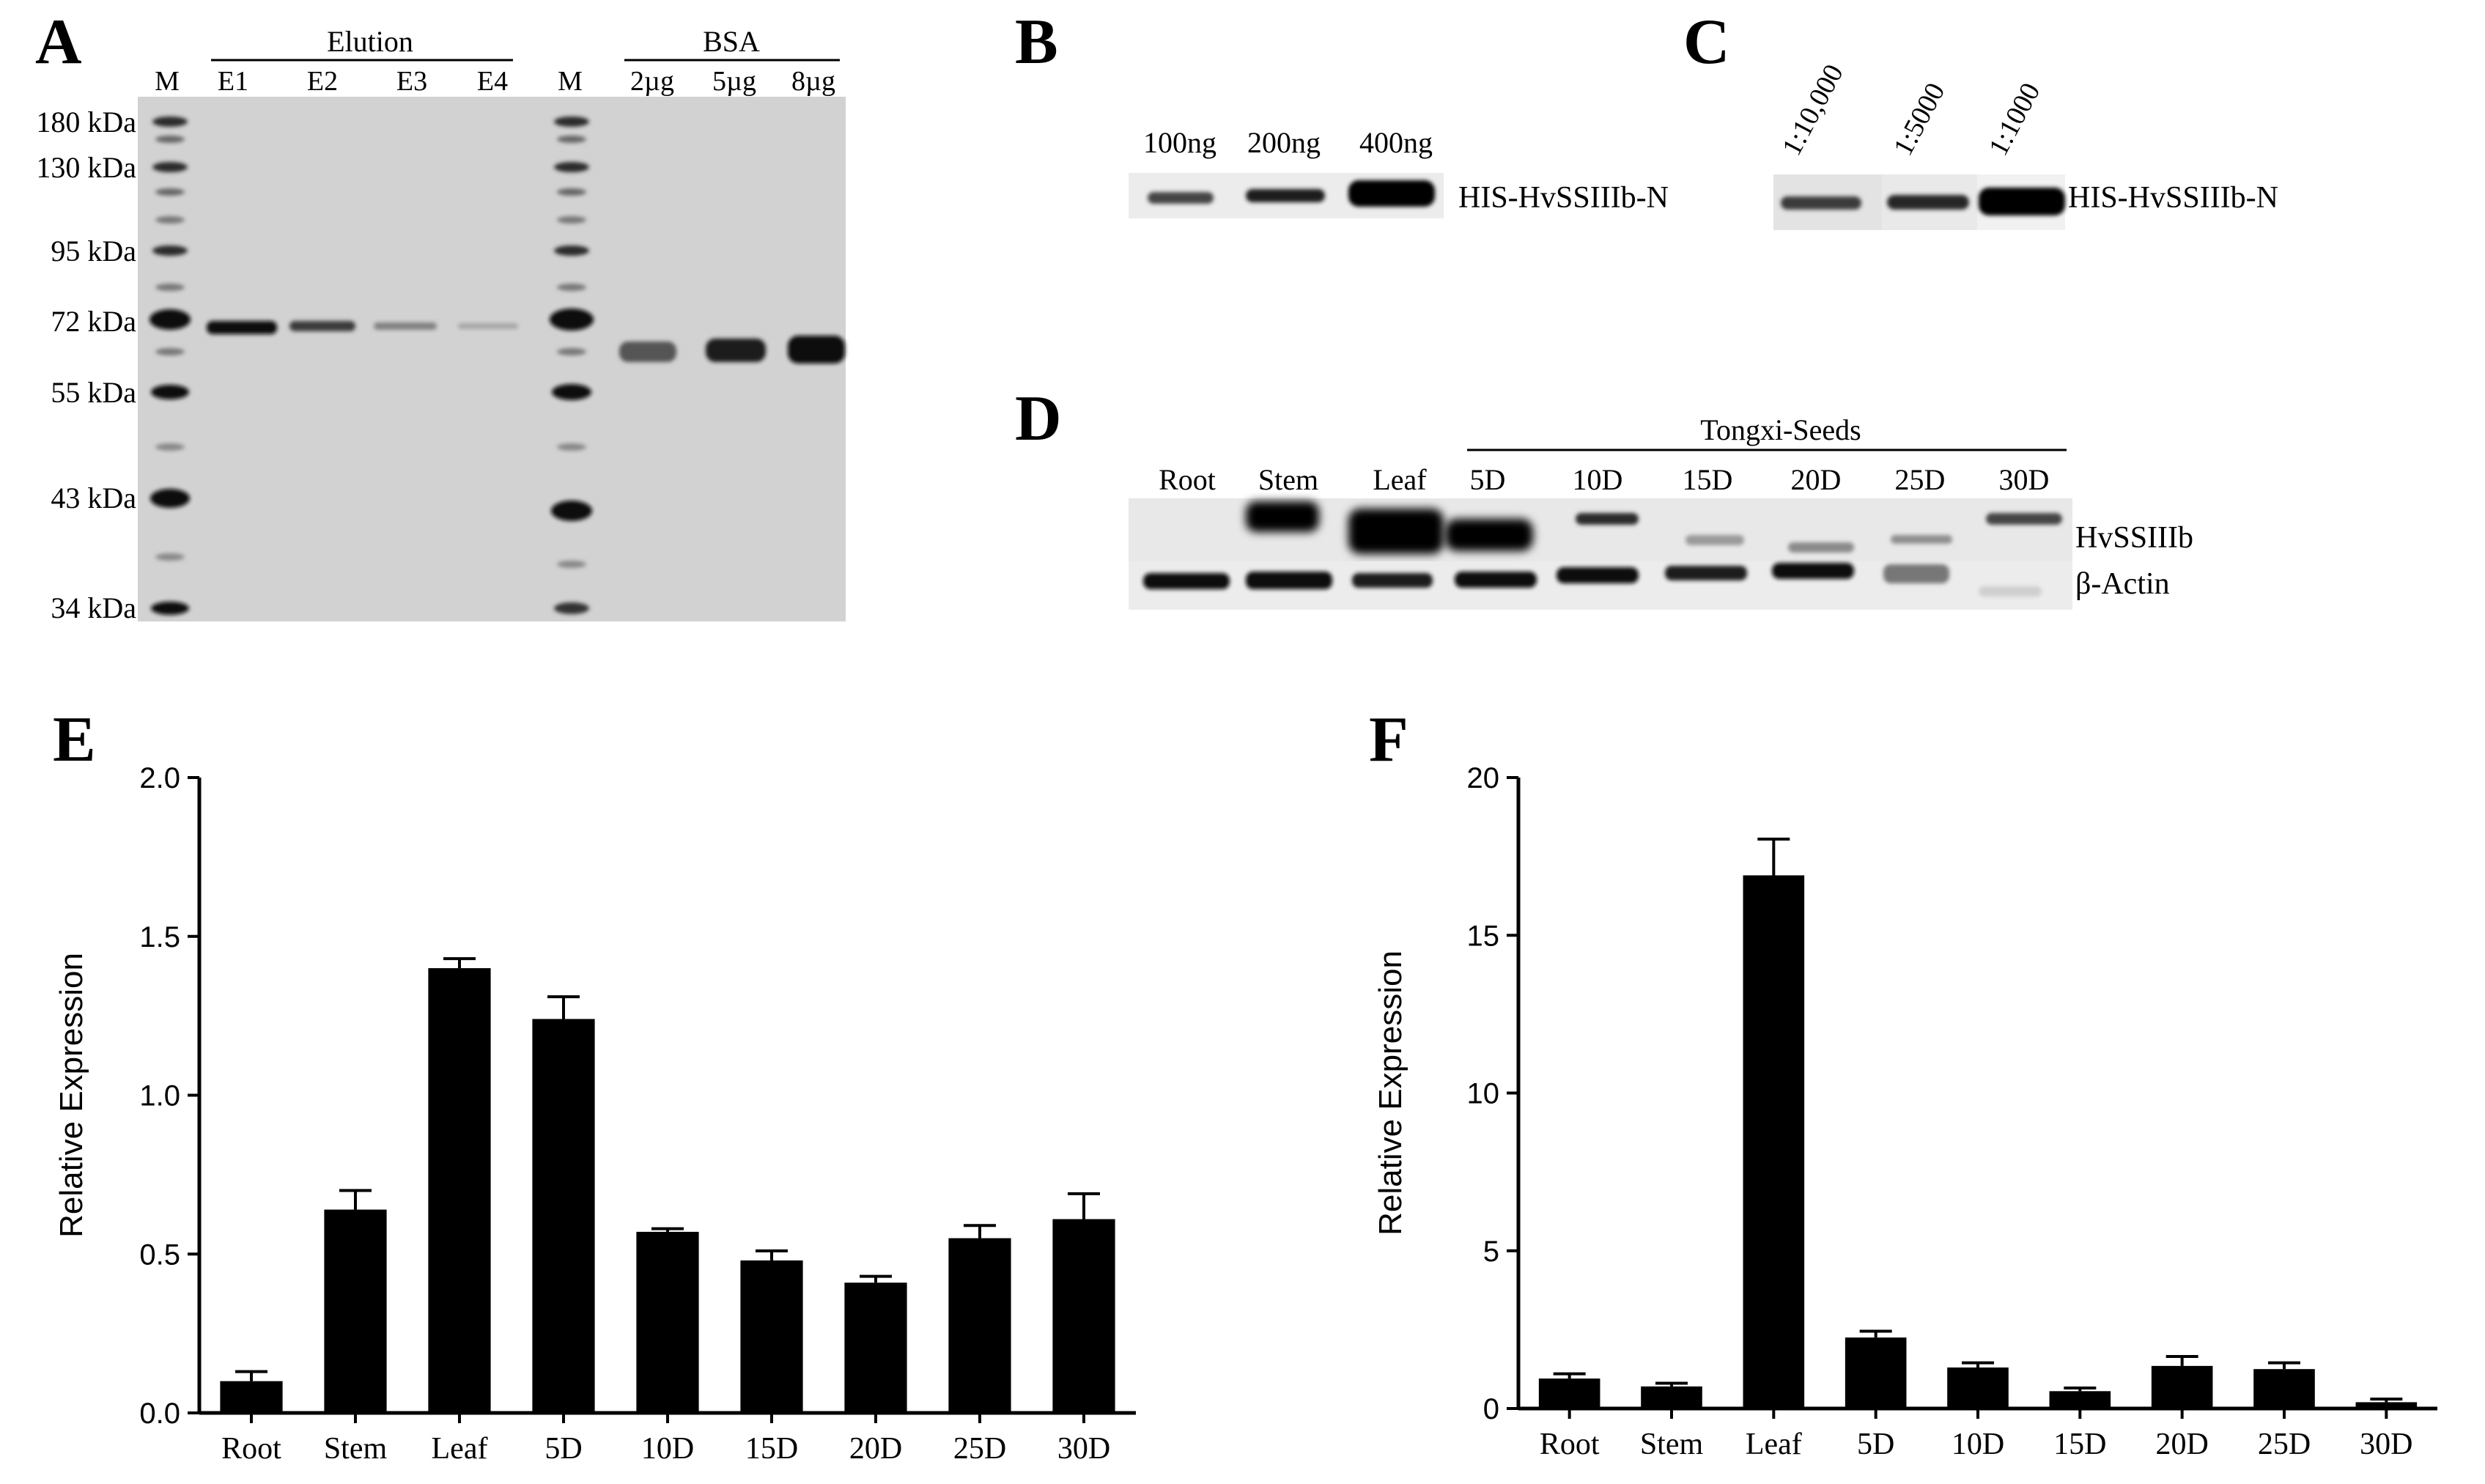  Describe the element at coordinates (86, 168) in the screenshot. I see `marker-130: 130 kDa` at that location.